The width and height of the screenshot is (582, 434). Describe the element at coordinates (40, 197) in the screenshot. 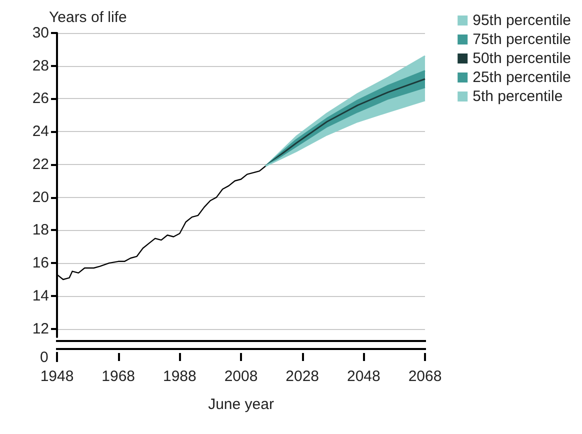

I see `y-tick-label: 20` at that location.